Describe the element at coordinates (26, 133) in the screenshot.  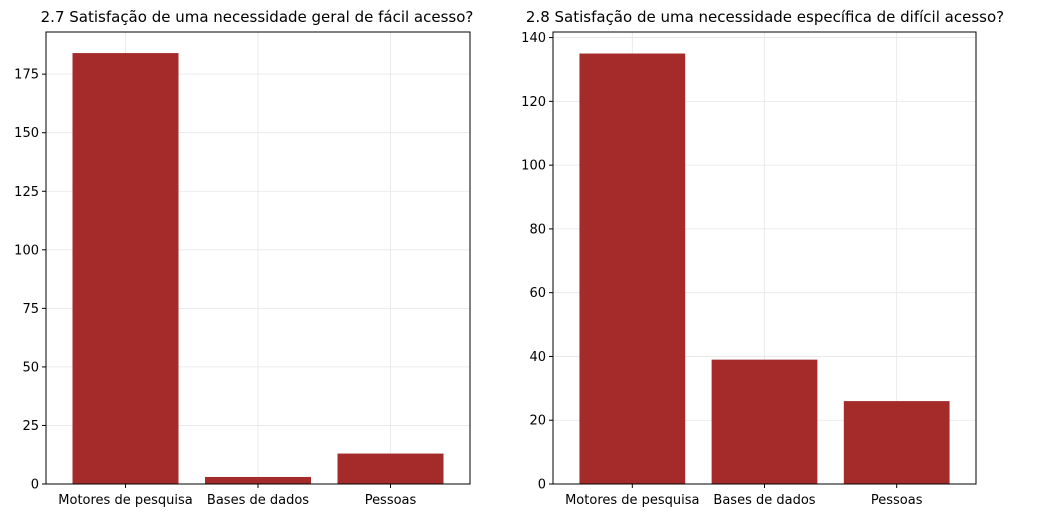
I see `y-tick-label: 150` at that location.